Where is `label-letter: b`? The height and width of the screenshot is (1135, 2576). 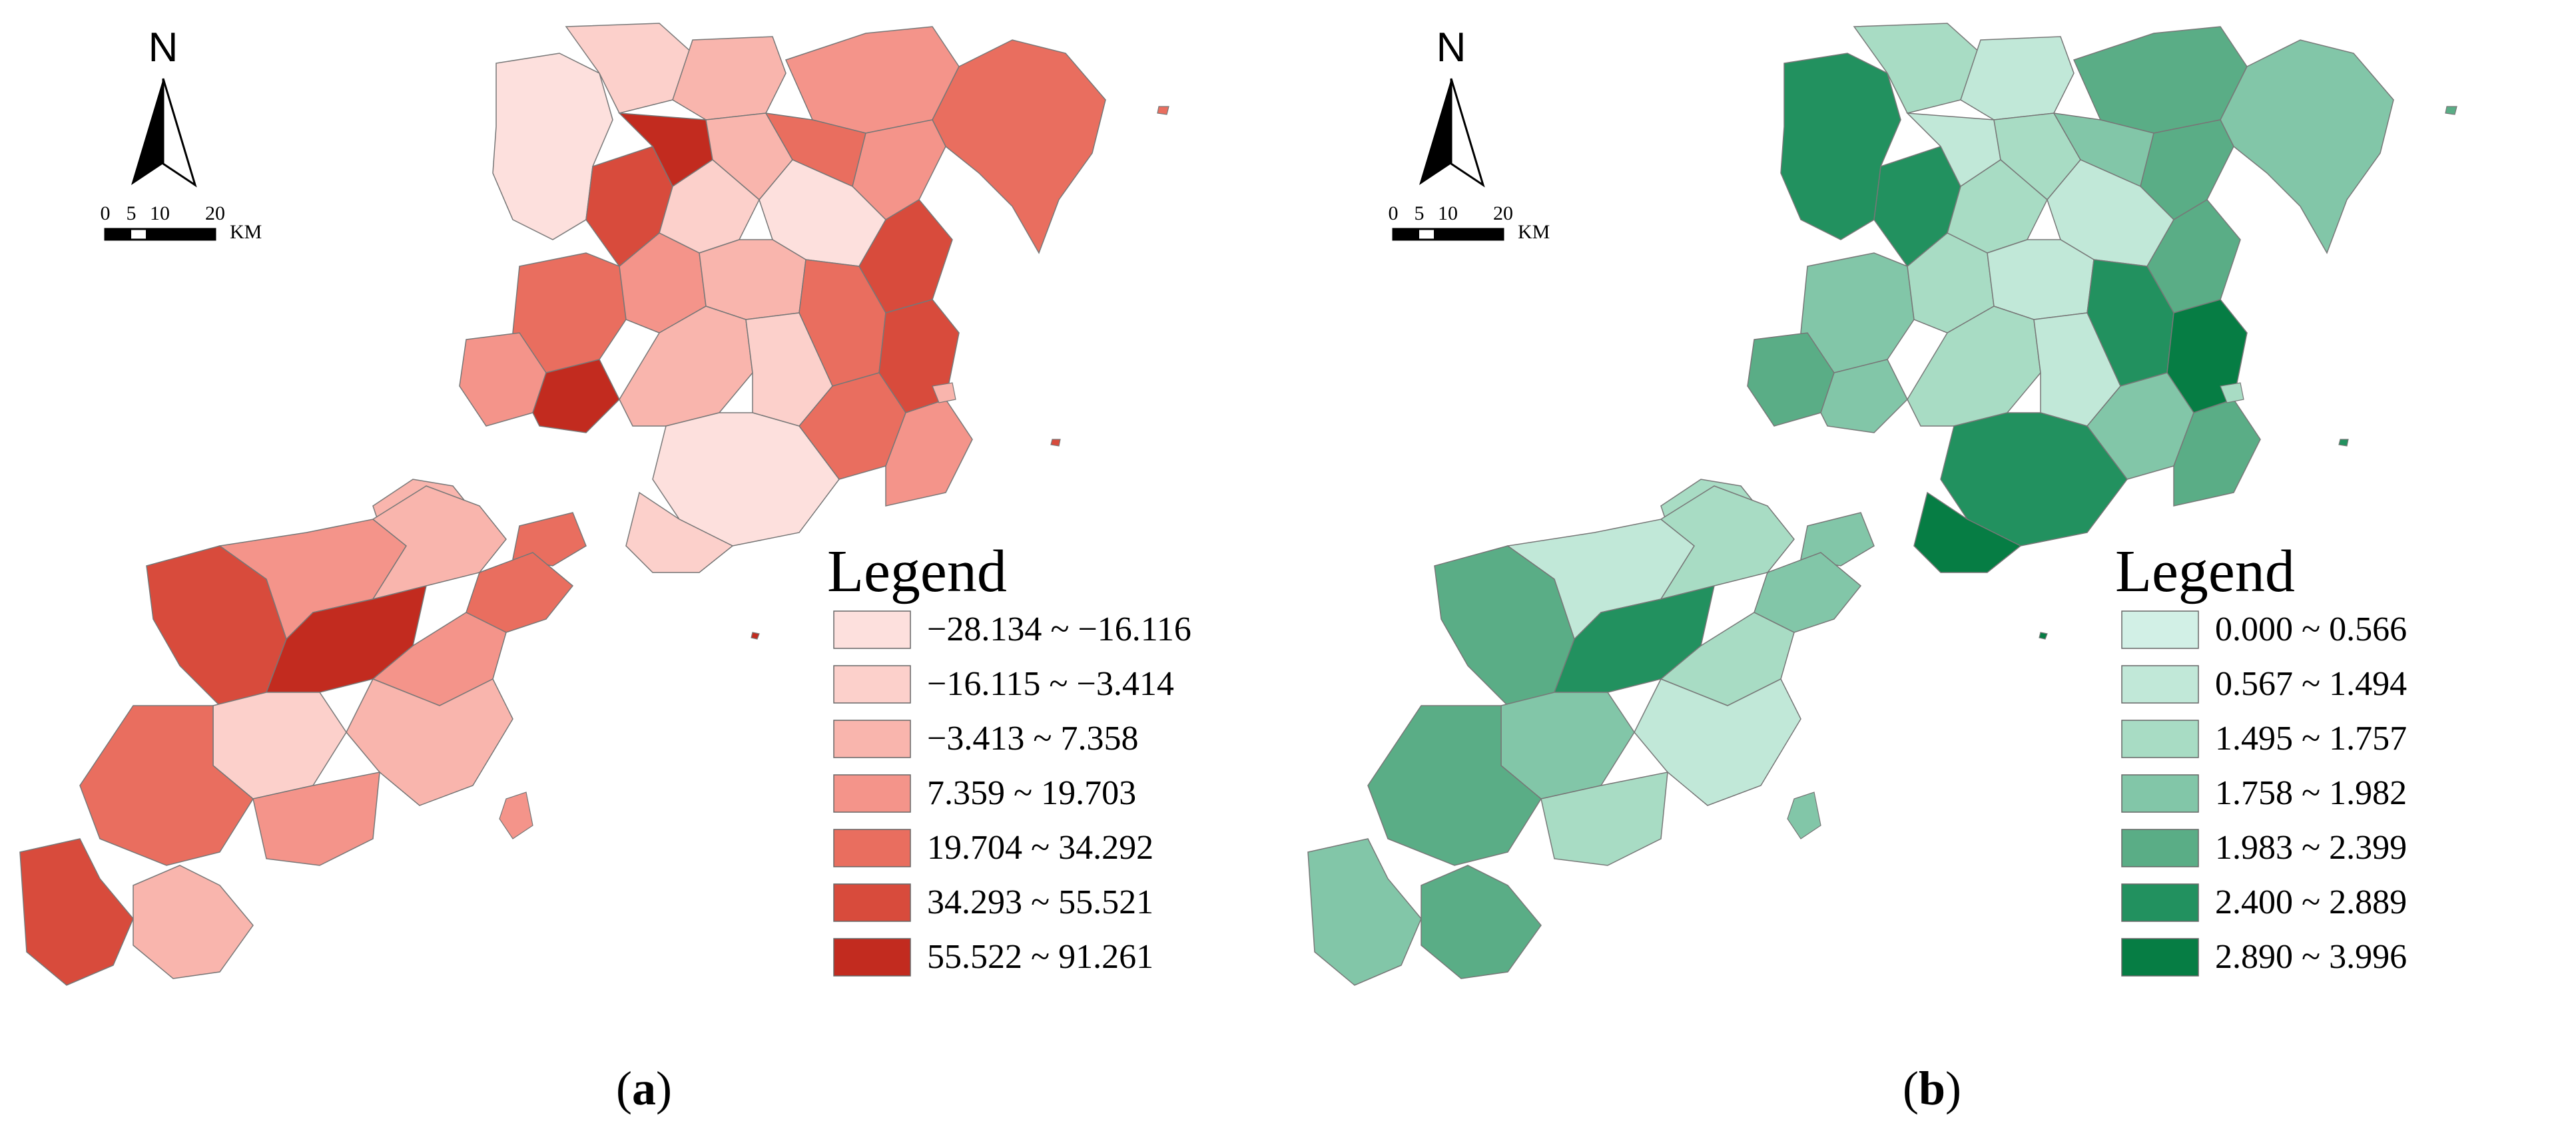 label-letter: b is located at coordinates (1932, 1088).